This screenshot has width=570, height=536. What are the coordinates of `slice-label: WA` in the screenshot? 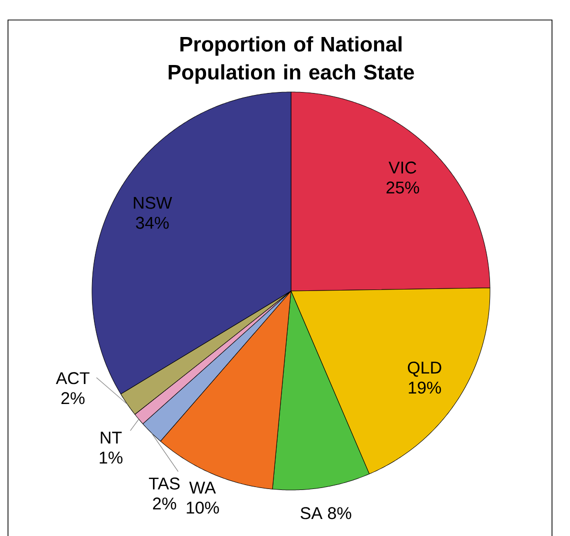 It's located at (202, 488).